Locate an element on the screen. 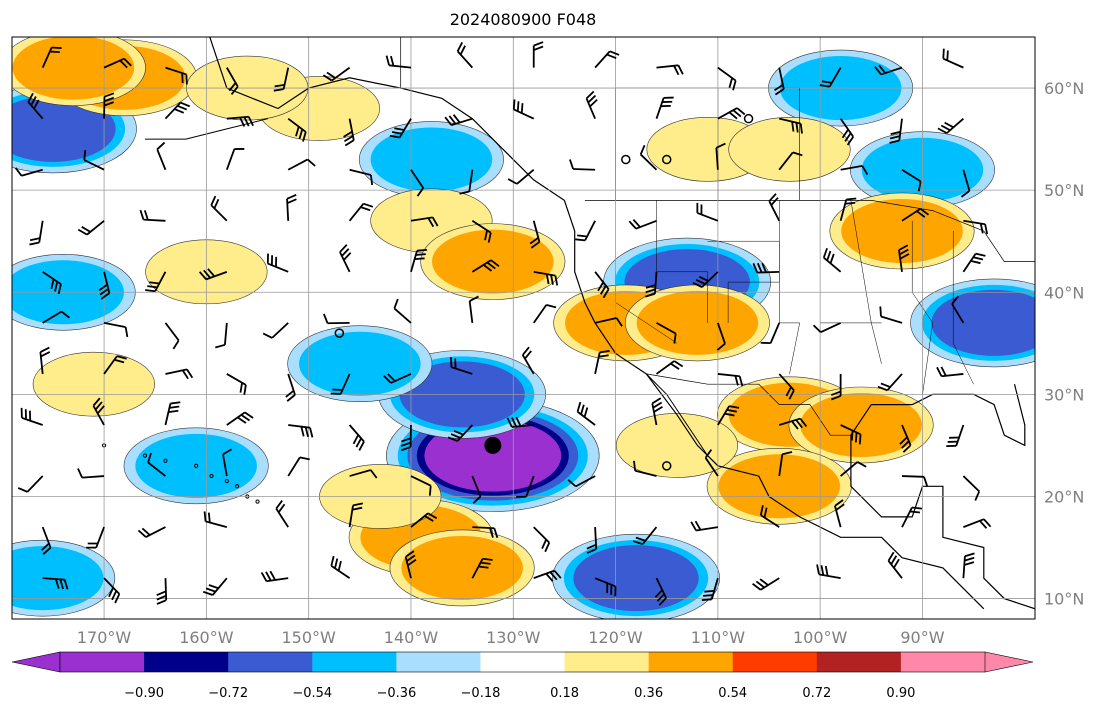 This screenshot has width=1105, height=712. lat-label-1: 20°N is located at coordinates (1064, 496).